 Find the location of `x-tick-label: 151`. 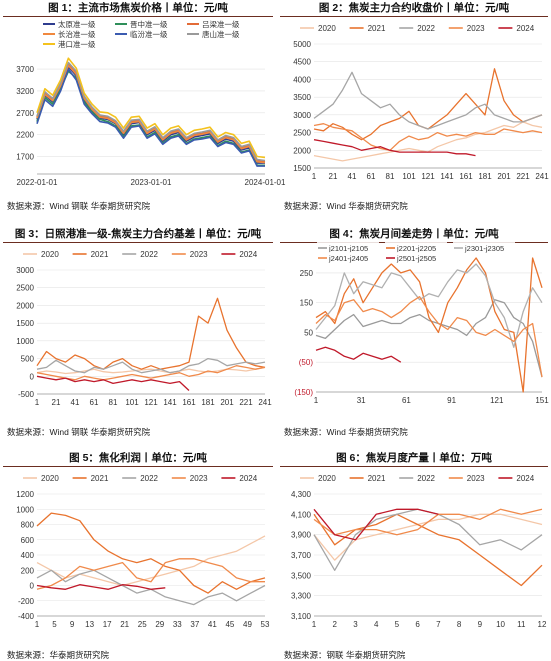

x-tick-label: 151 is located at coordinates (542, 400).